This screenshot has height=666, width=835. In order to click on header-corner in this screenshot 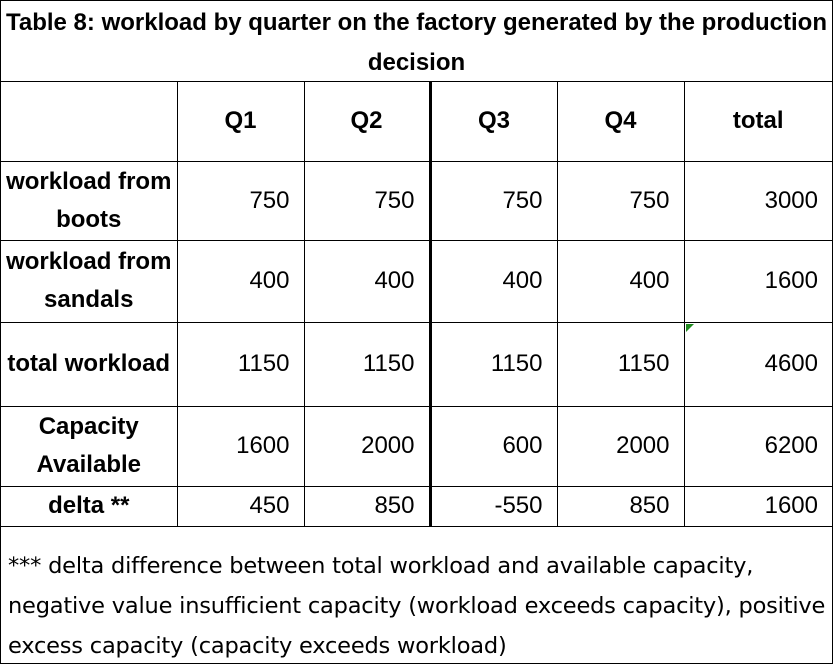, I will do `click(89, 122)`.